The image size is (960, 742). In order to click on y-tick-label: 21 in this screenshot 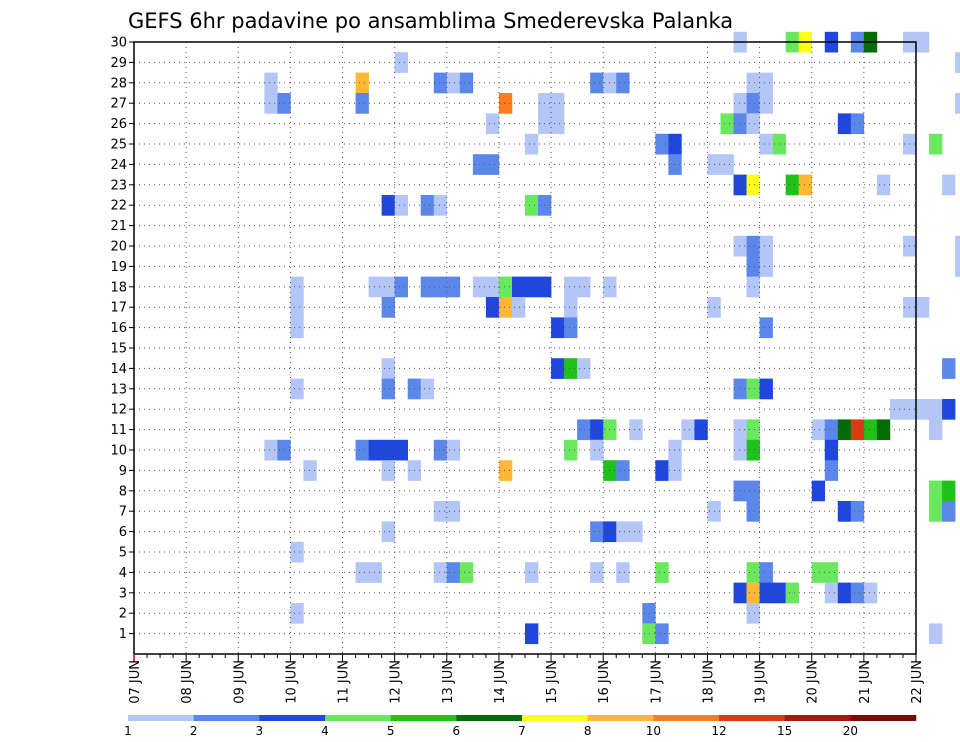, I will do `click(118, 226)`.